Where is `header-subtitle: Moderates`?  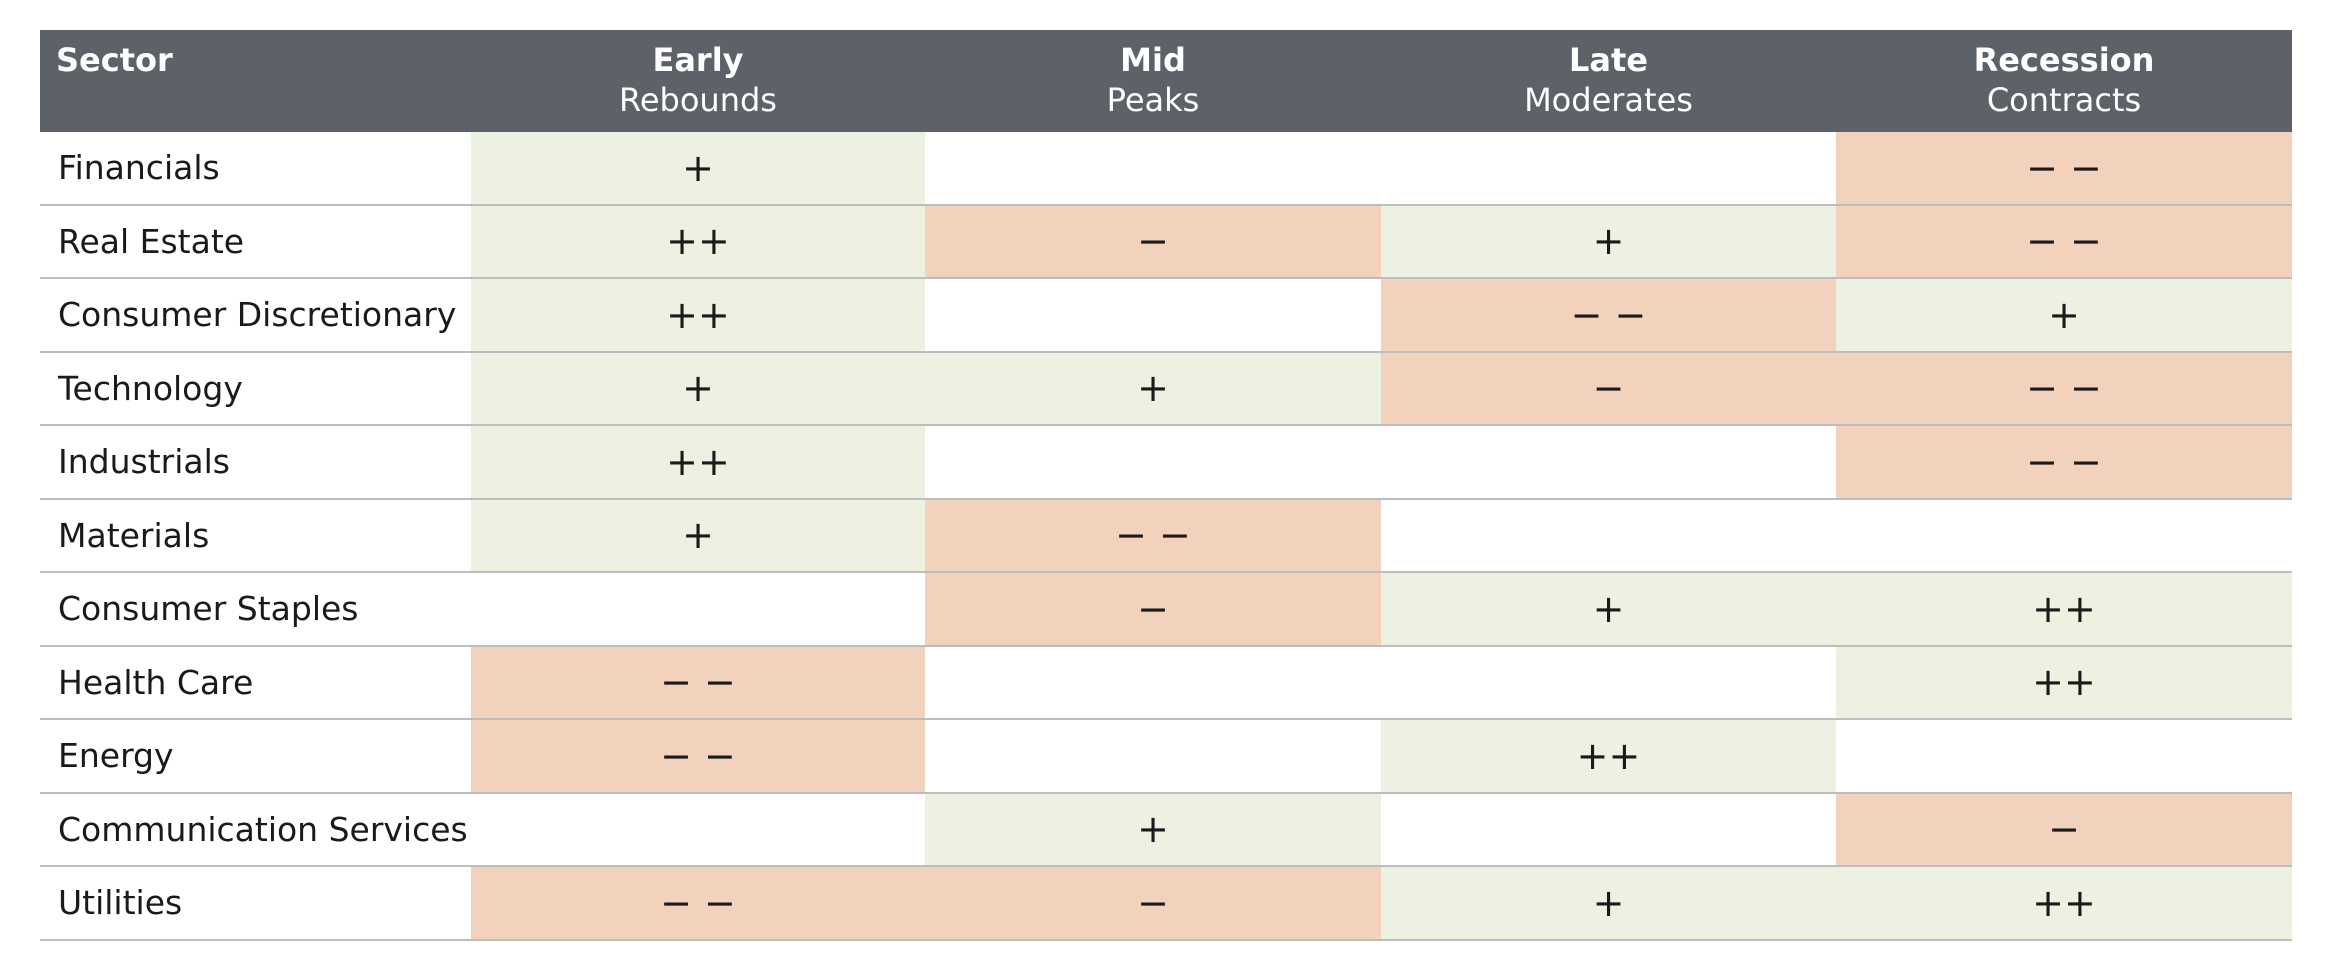
header-subtitle: Moderates is located at coordinates (1608, 100).